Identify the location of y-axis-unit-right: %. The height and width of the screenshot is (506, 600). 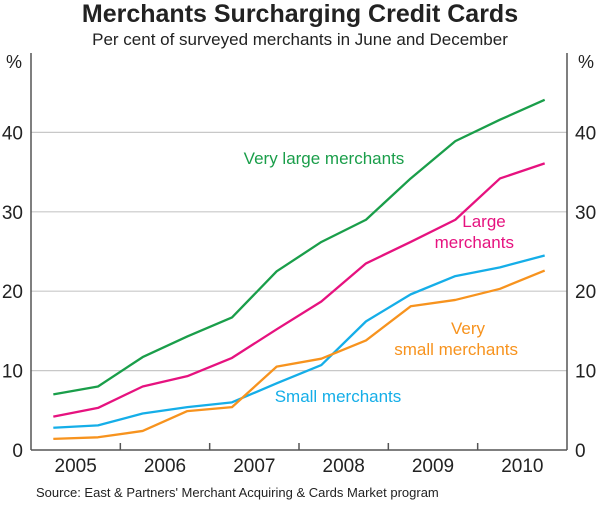
(586, 62).